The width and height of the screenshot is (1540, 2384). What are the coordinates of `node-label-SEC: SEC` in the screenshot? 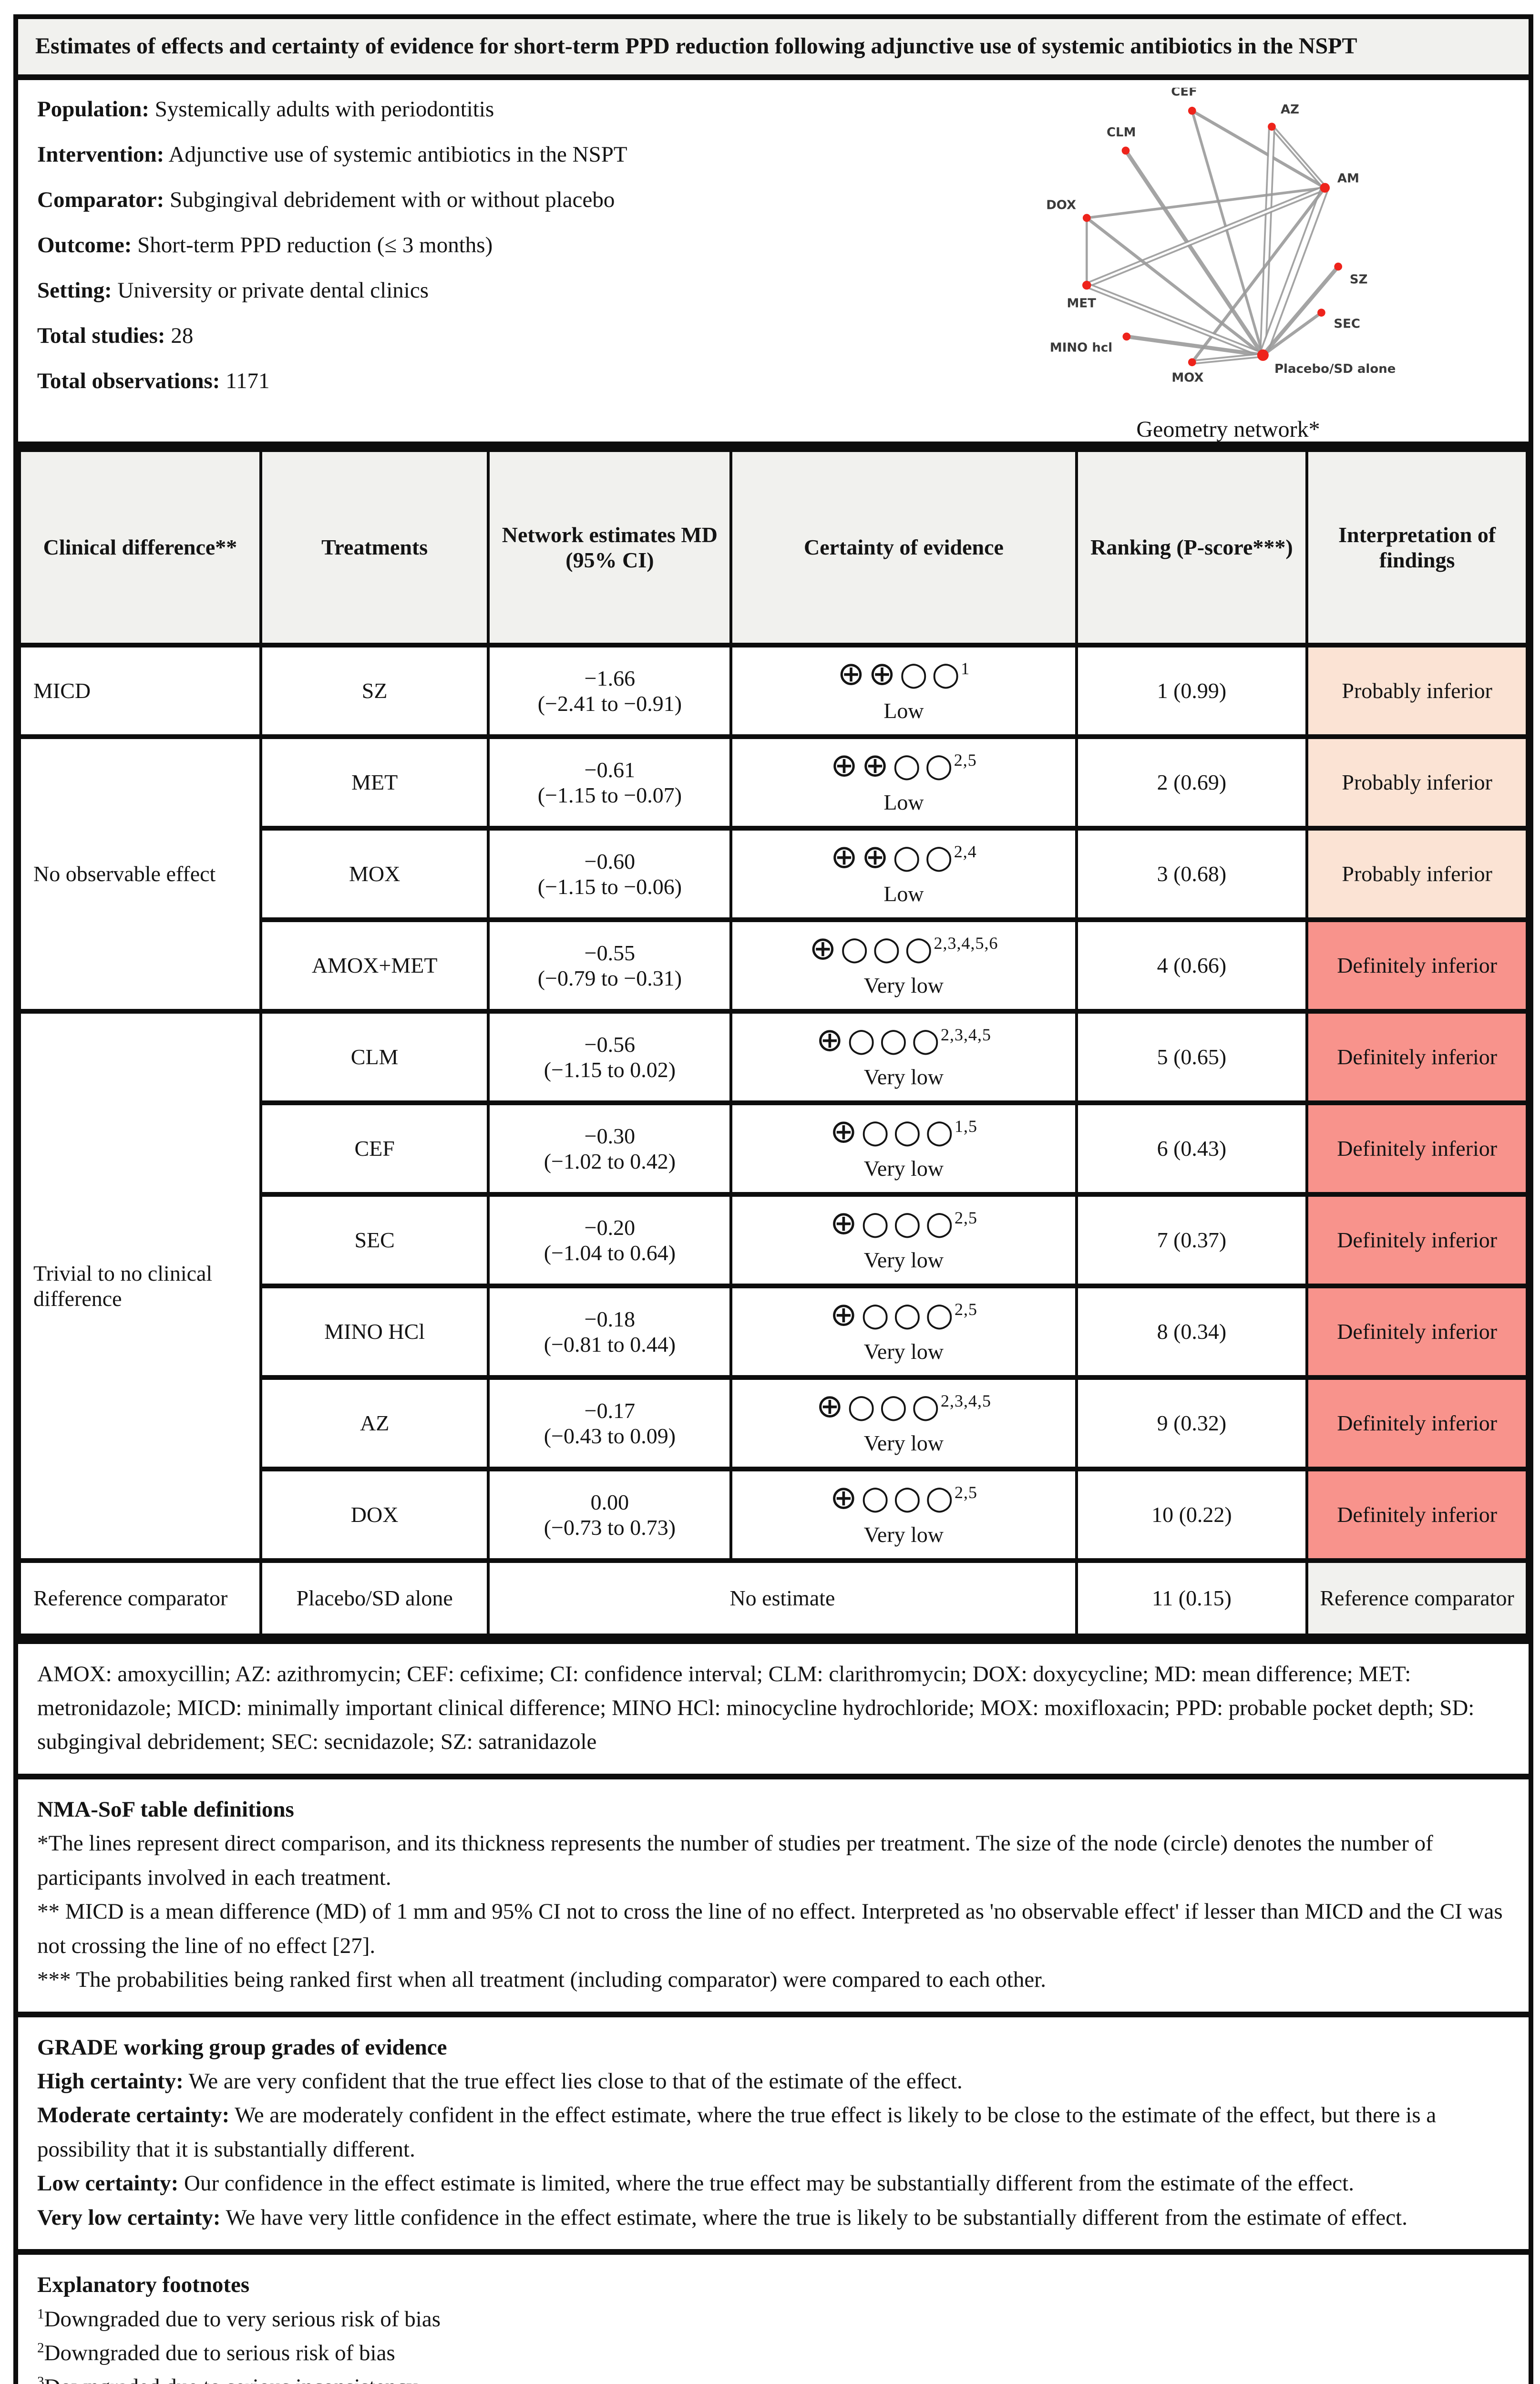 It's located at (1347, 324).